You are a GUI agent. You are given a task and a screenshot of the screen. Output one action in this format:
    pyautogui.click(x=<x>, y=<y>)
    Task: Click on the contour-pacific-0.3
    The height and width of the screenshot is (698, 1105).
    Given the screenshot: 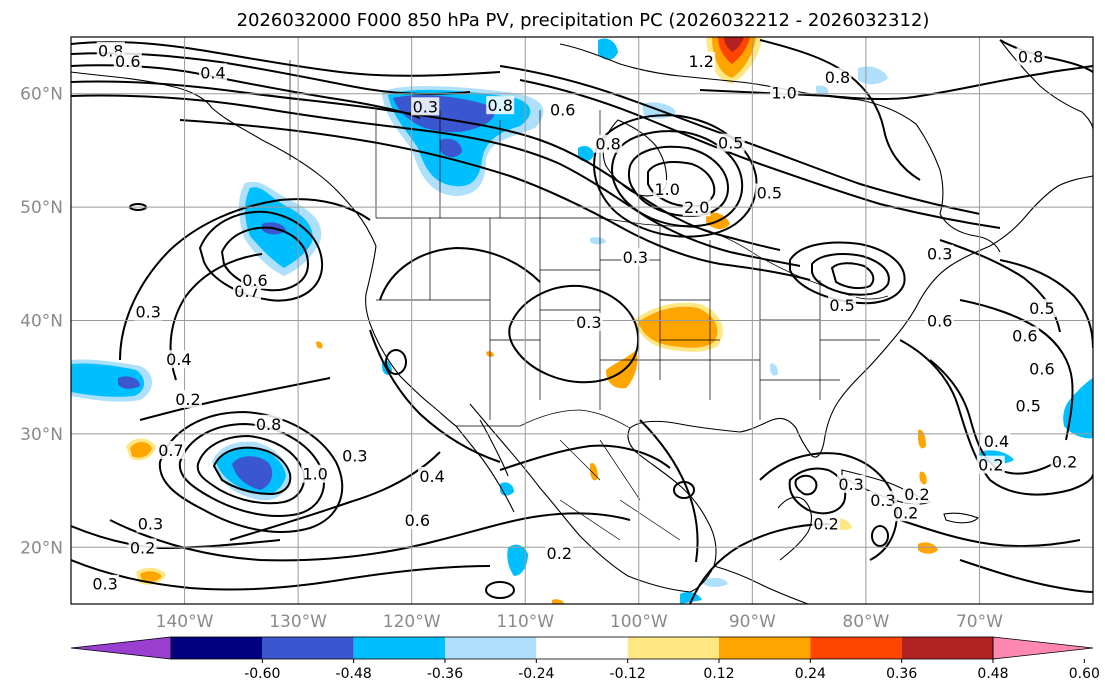 What is the action you would take?
    pyautogui.click(x=245, y=279)
    